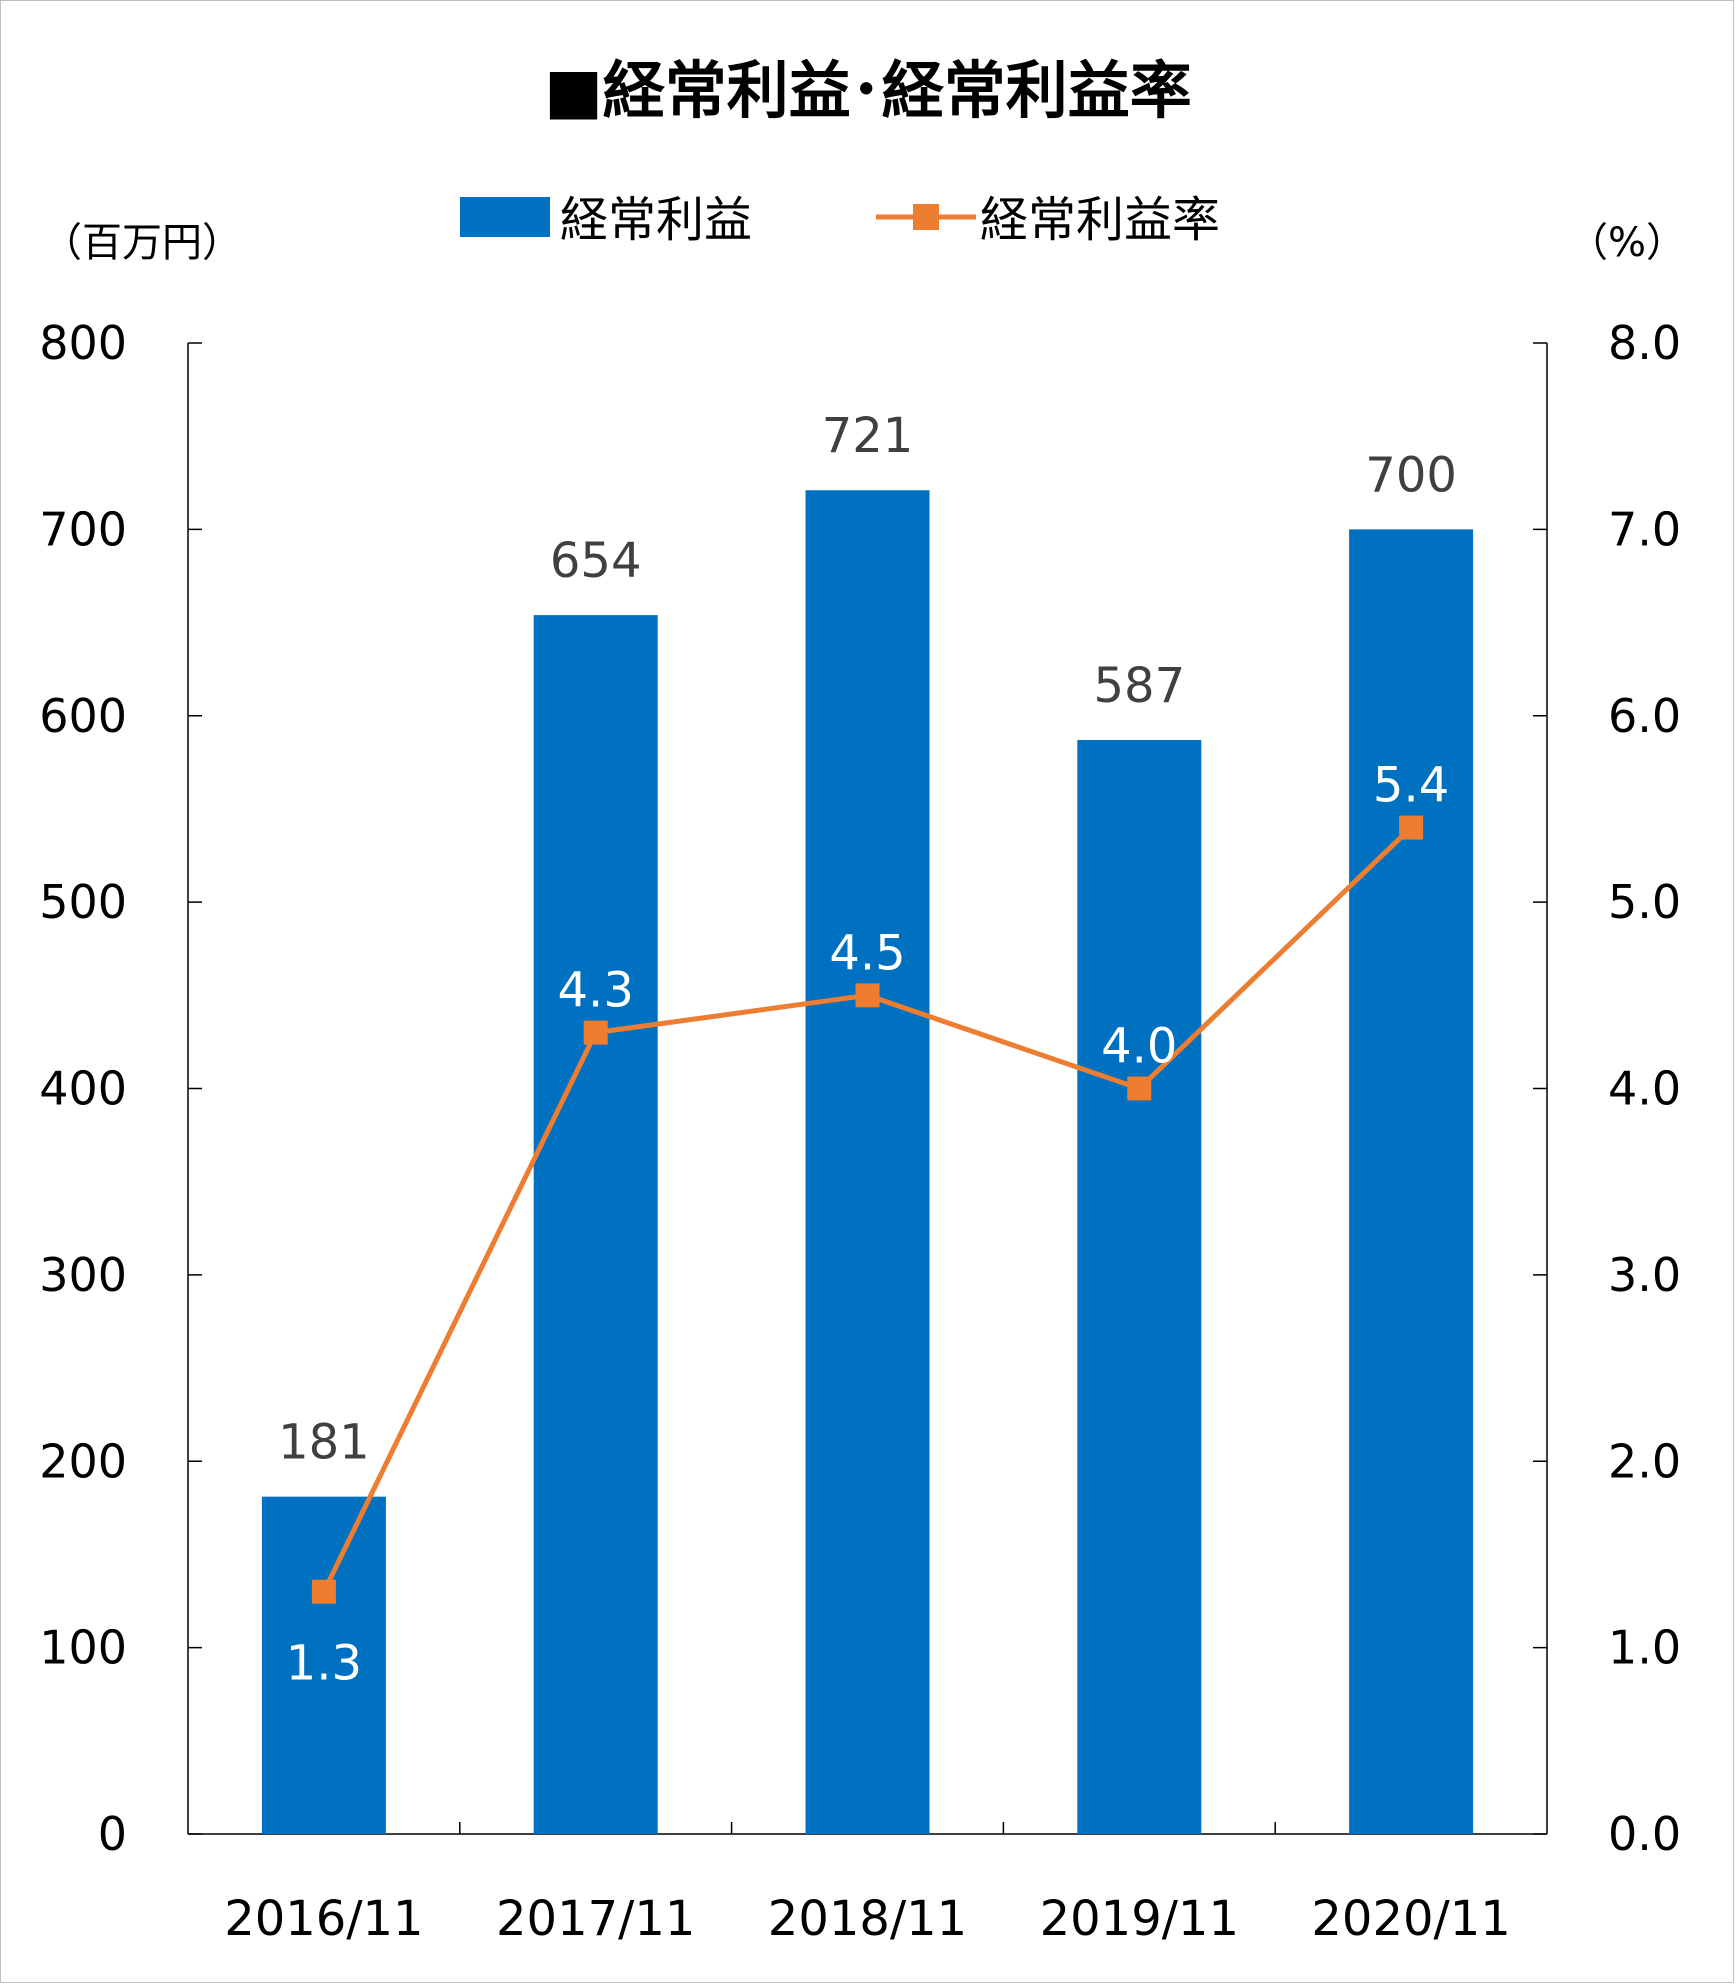  Describe the element at coordinates (867, 1919) in the screenshot. I see `x-tick-label: 2018/11` at that location.